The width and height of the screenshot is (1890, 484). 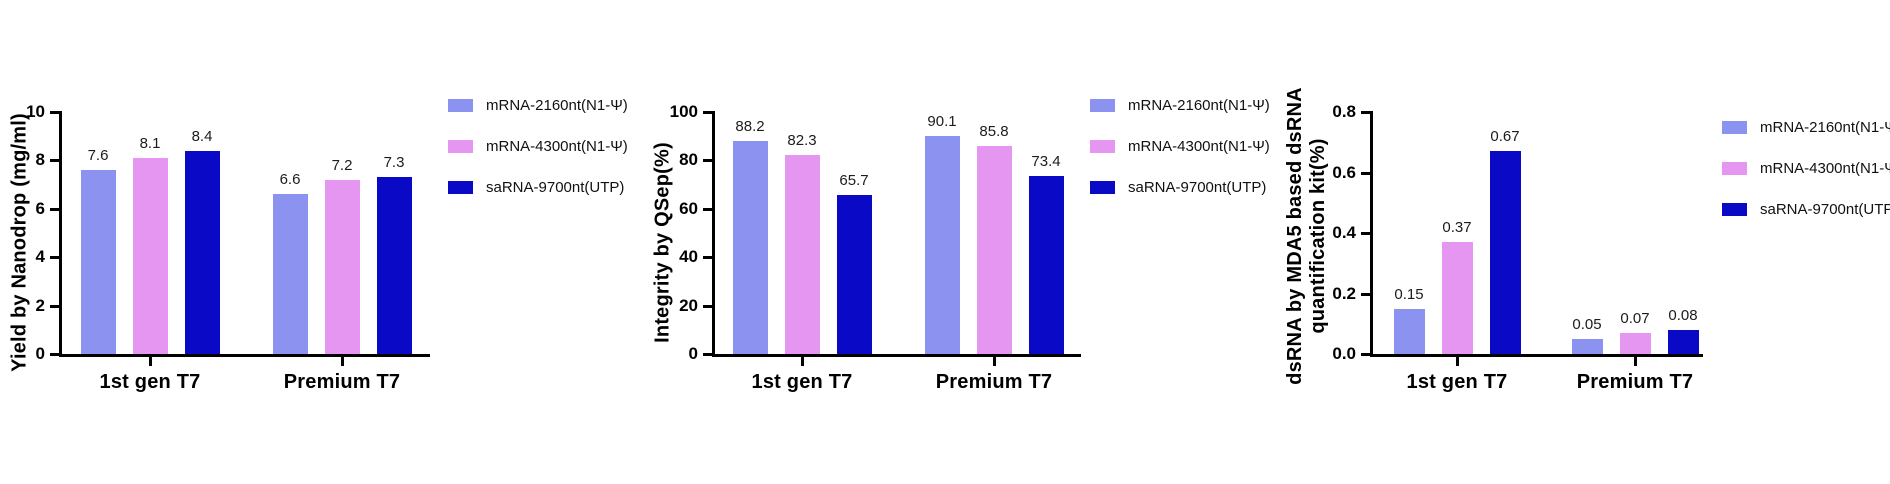 I want to click on bar-value-label: 0.08, so click(x=1683, y=315).